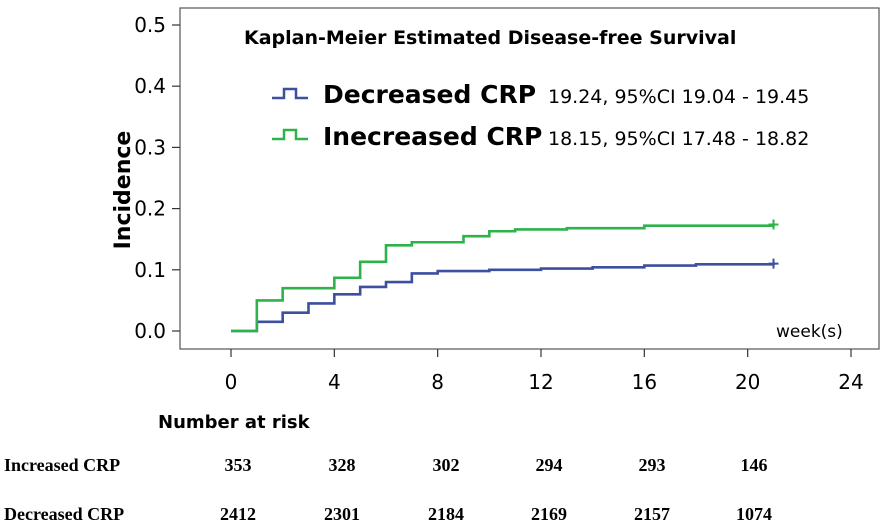 This screenshot has height=528, width=886. I want to click on series-line-decreased-crp, so click(503, 297).